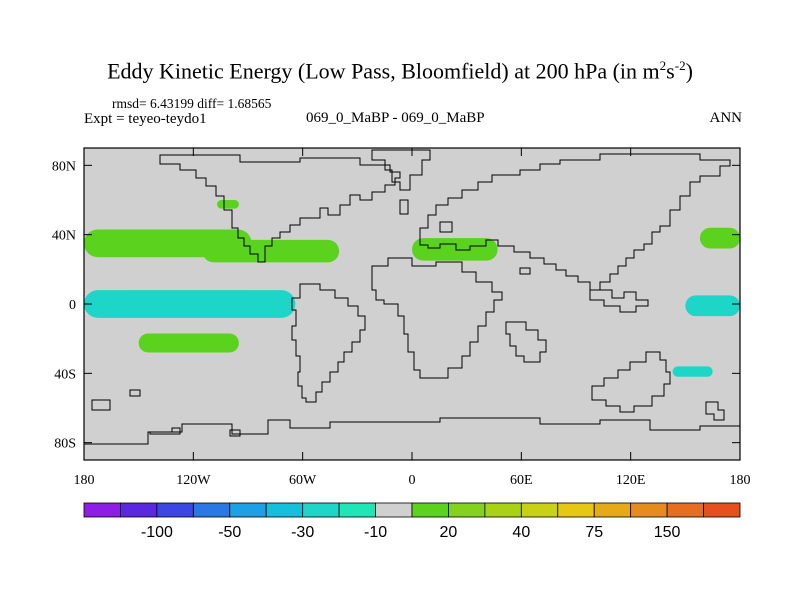 The width and height of the screenshot is (800, 600). What do you see at coordinates (521, 480) in the screenshot?
I see `x-tick-label: 60E` at bounding box center [521, 480].